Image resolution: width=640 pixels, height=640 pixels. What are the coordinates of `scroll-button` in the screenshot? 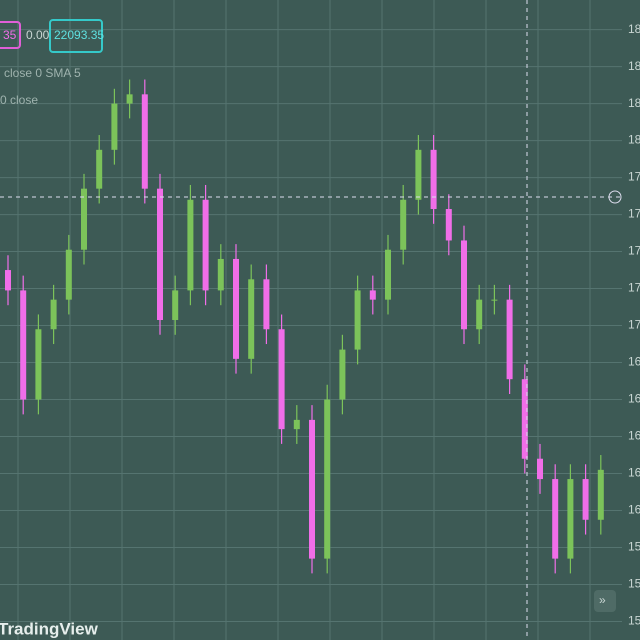 It's located at (605, 601).